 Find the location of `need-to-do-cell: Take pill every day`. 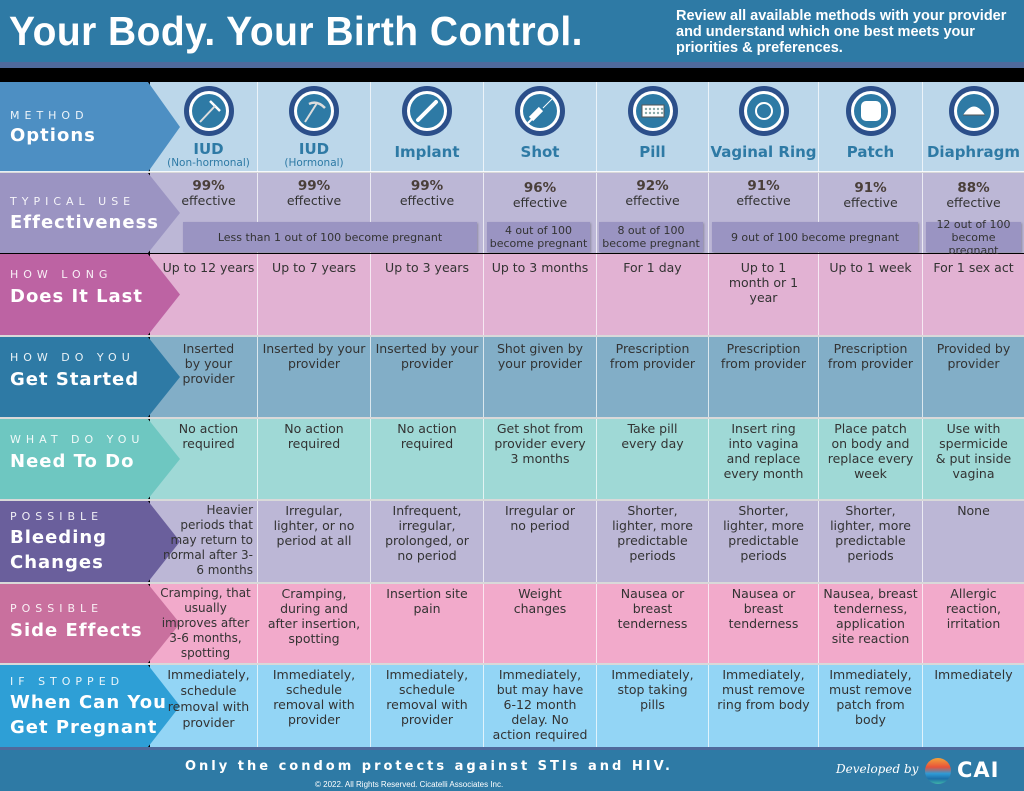

need-to-do-cell: Take pill every day is located at coordinates (652, 459).